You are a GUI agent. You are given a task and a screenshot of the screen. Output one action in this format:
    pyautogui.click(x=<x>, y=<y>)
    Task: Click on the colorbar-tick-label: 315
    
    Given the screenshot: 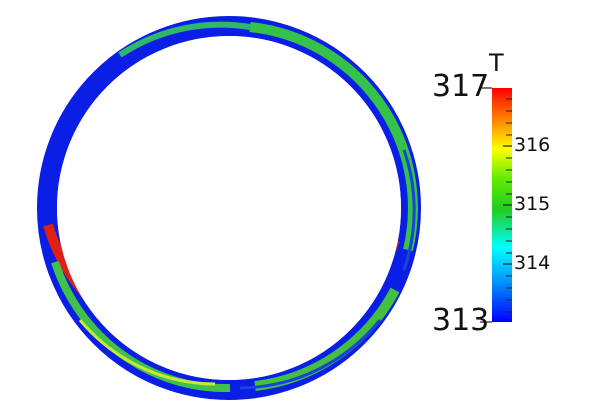 What is the action you would take?
    pyautogui.click(x=532, y=204)
    